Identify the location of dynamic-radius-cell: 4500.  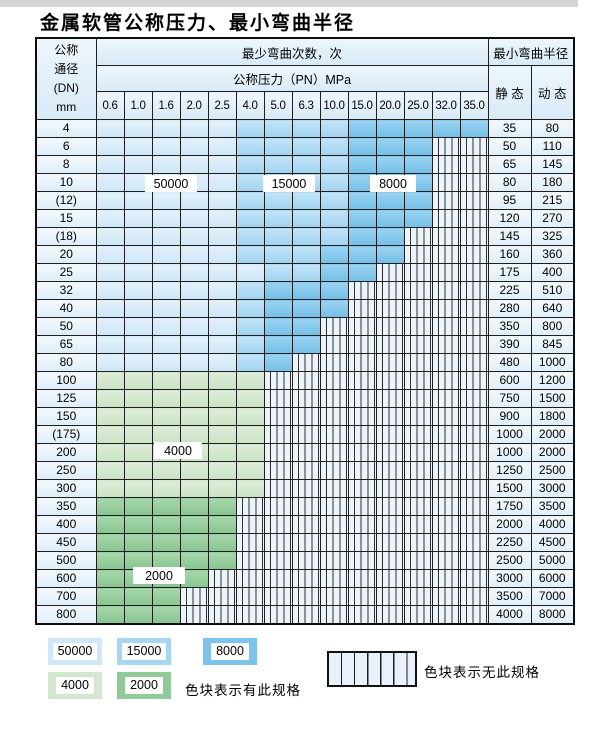
(552, 542).